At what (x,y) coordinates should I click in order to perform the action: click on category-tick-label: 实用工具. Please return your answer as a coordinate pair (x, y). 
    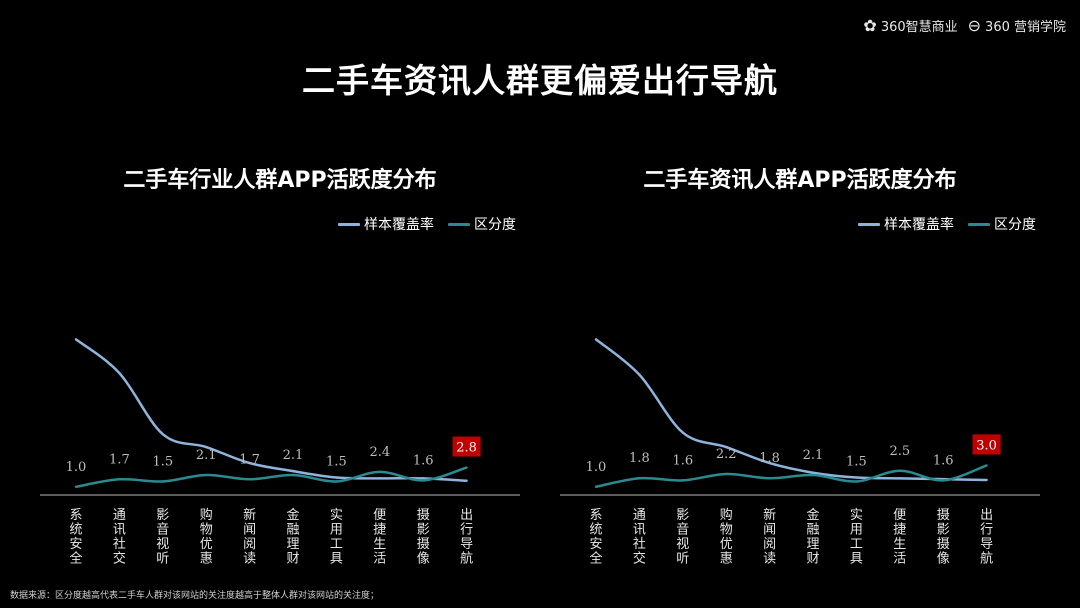
    Looking at the image, I should click on (856, 537).